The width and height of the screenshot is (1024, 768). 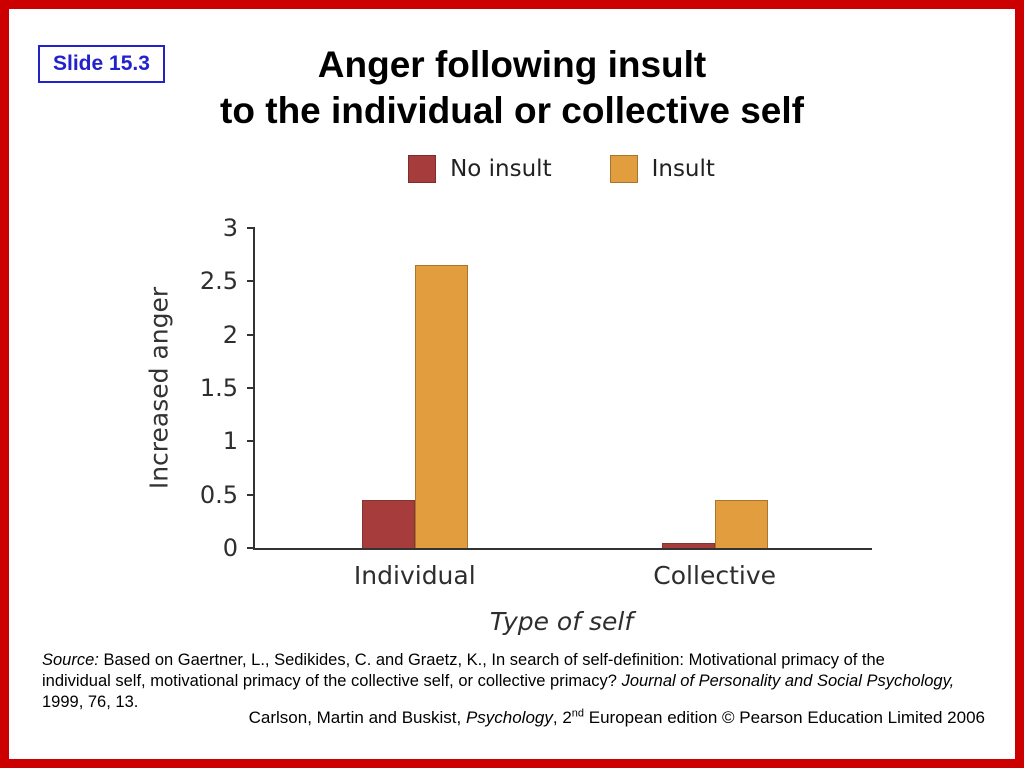 What do you see at coordinates (230, 228) in the screenshot?
I see `y-tick-label: 3` at bounding box center [230, 228].